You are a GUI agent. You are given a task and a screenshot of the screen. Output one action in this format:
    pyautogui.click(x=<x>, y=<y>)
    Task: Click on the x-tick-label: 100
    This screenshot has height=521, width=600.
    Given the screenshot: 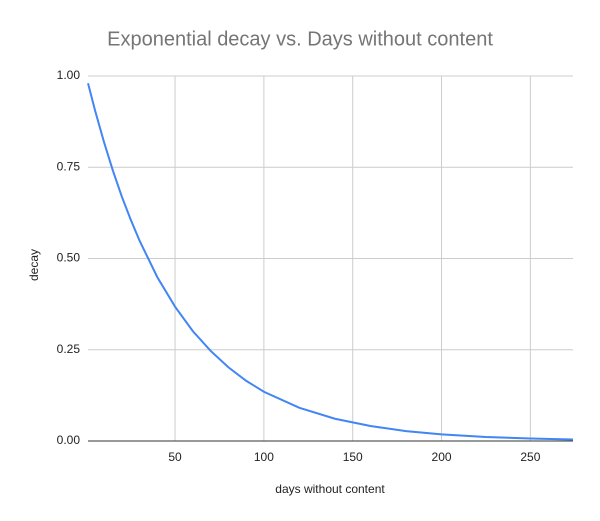 What is the action you would take?
    pyautogui.click(x=264, y=457)
    